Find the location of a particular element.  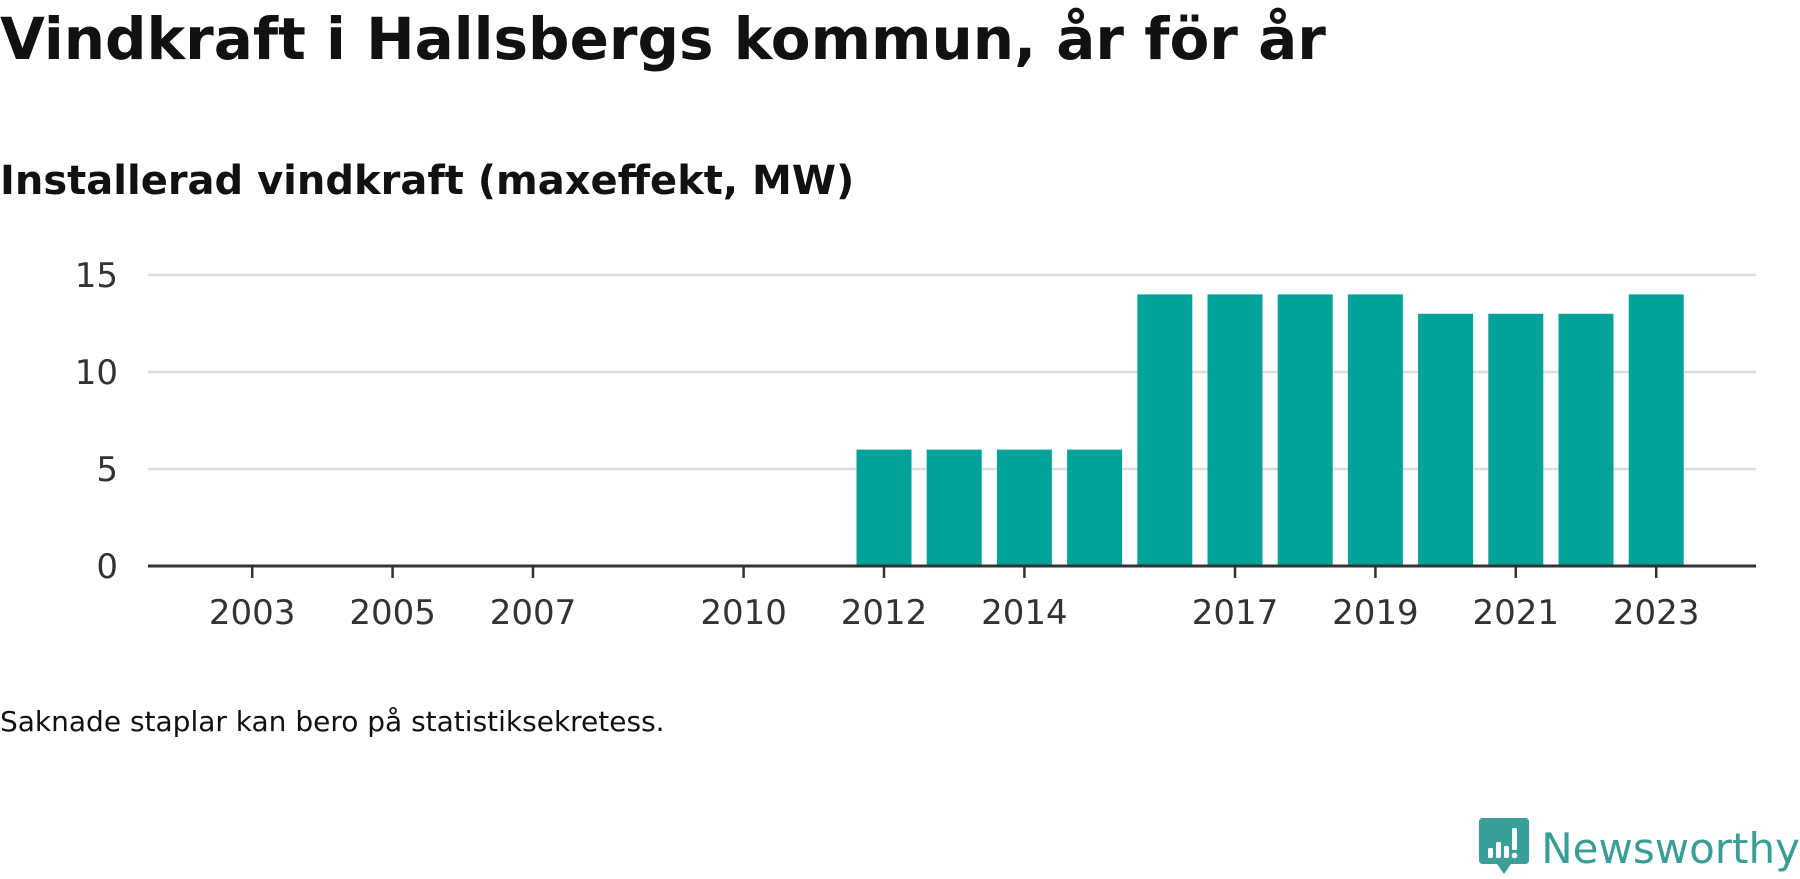

y-tick-label: 0 is located at coordinates (107, 567).